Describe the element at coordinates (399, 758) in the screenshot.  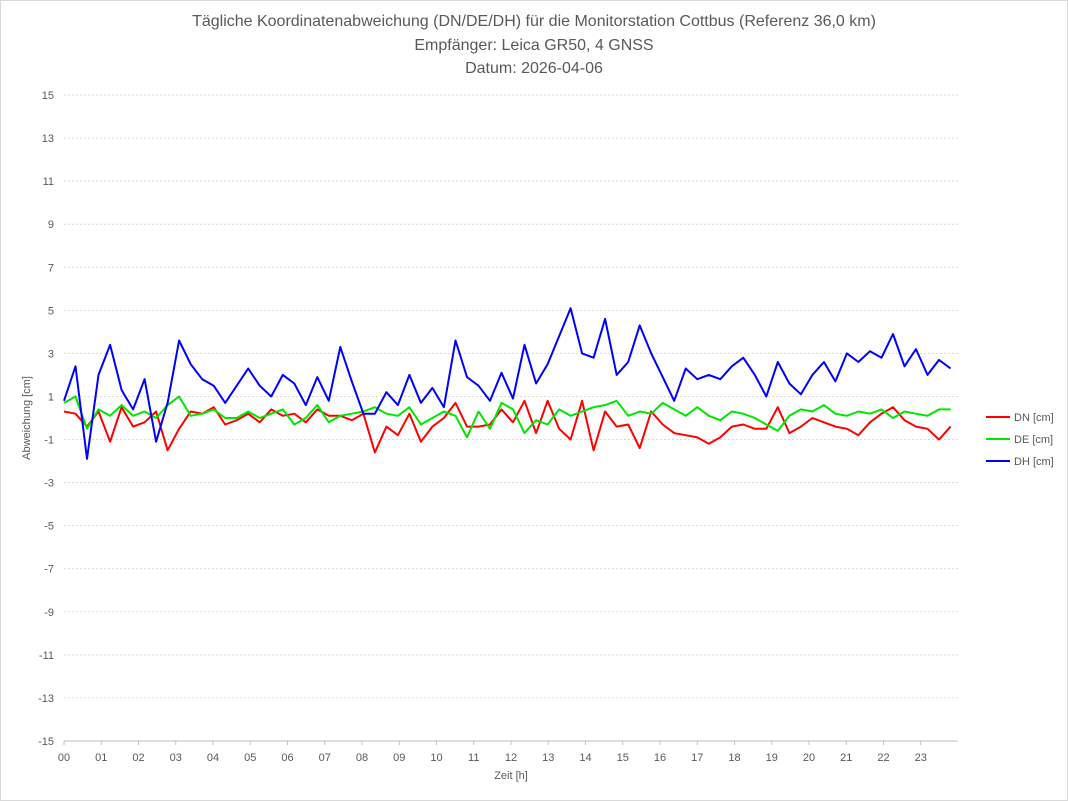
I see `x-tick-label: 09` at that location.